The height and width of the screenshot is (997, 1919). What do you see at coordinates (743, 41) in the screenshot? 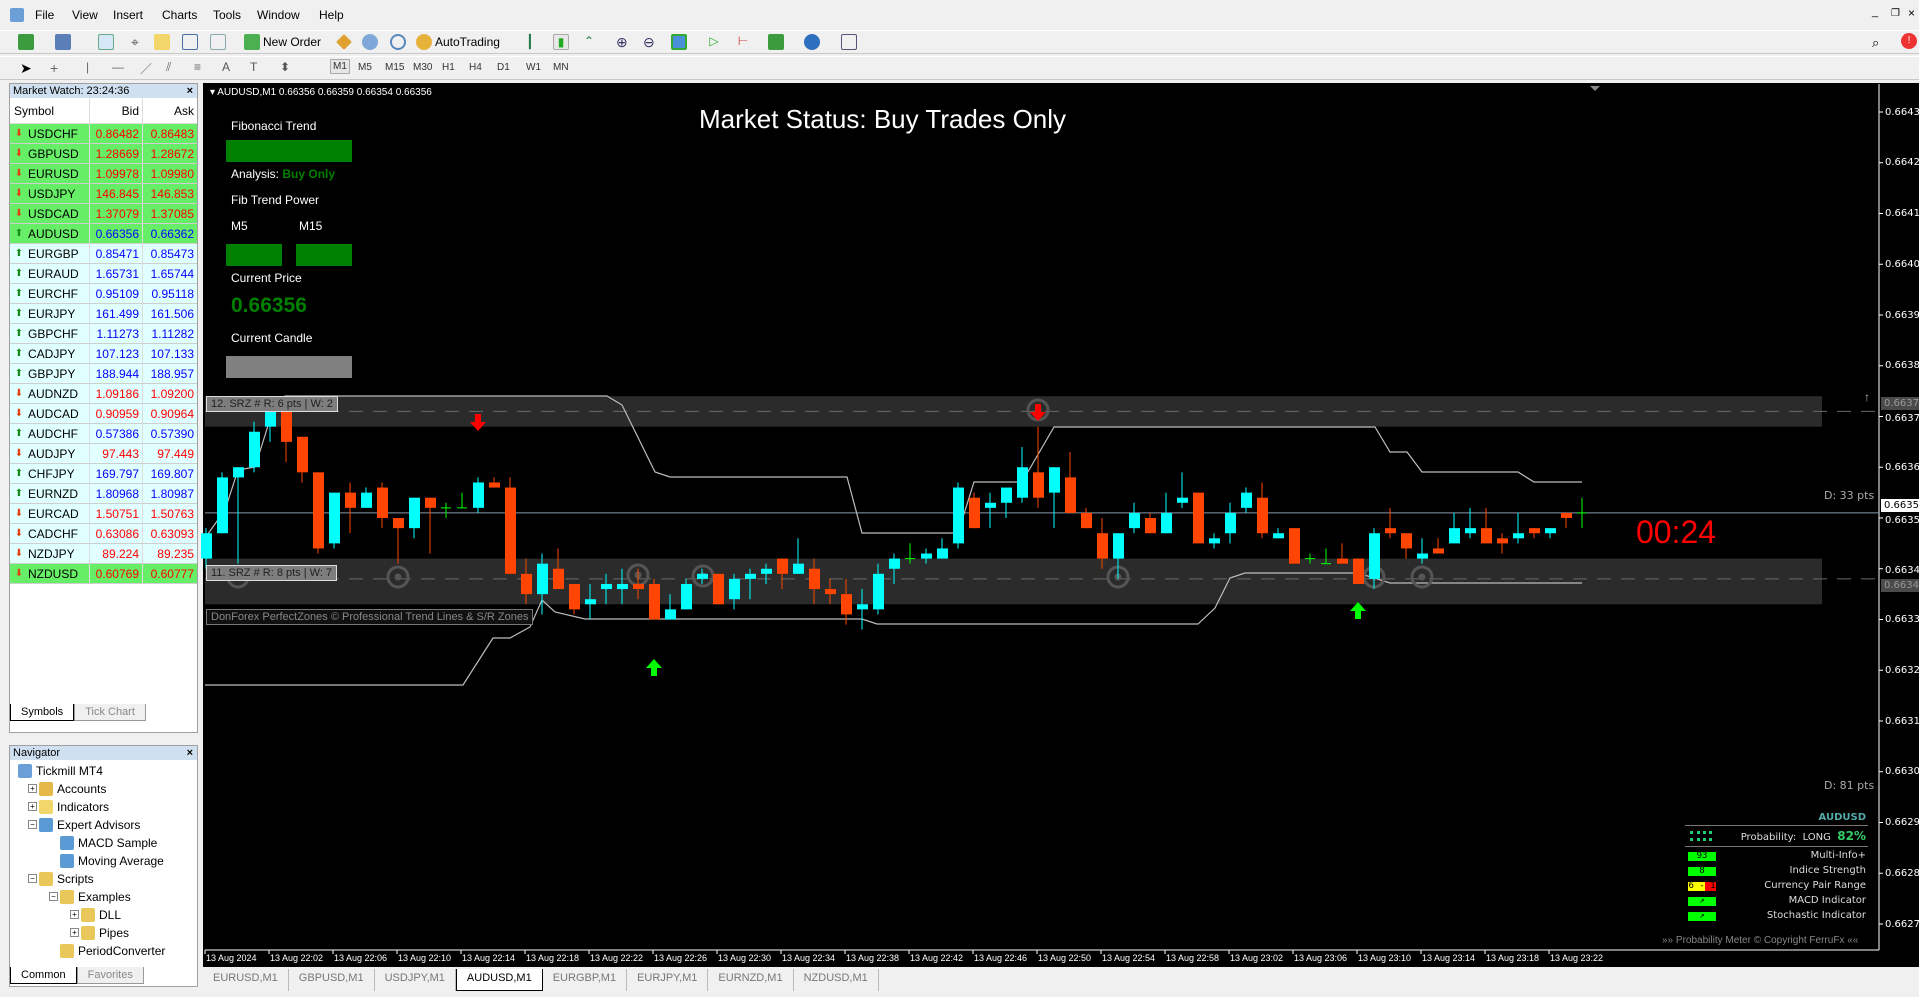
I see `chart-shift-icon: ⊢` at bounding box center [743, 41].